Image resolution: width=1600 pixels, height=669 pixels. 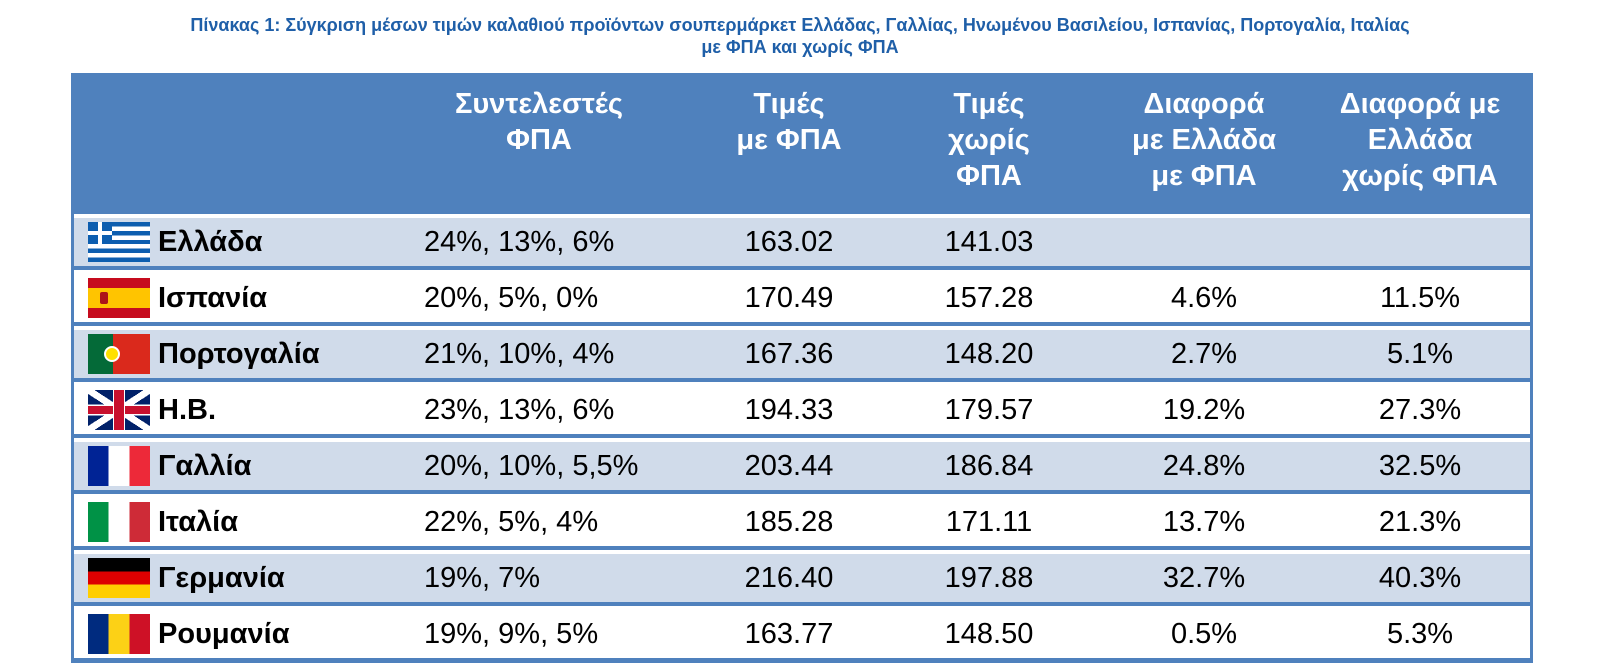 I want to click on price-with-vat-cell: 163.77, so click(x=789, y=633).